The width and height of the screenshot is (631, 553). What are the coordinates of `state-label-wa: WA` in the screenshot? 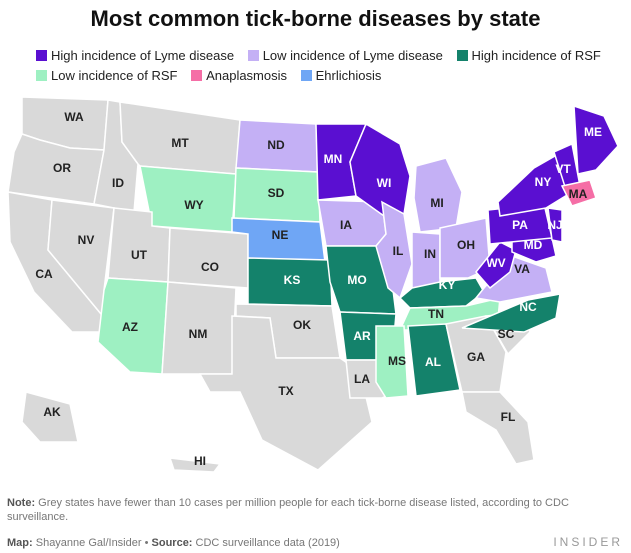 It's located at (74, 117).